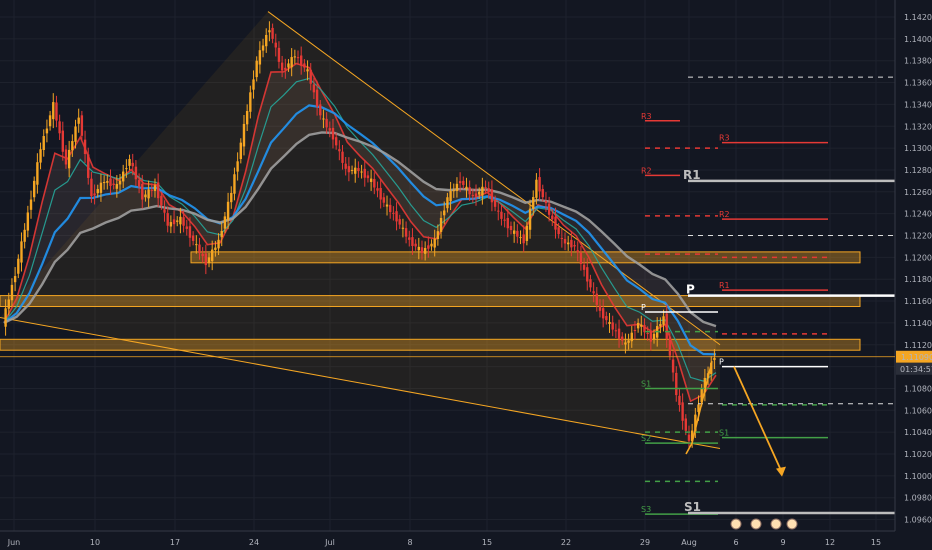  Describe the element at coordinates (918, 17) in the screenshot. I see `price-tick-label: 1.14200` at that location.